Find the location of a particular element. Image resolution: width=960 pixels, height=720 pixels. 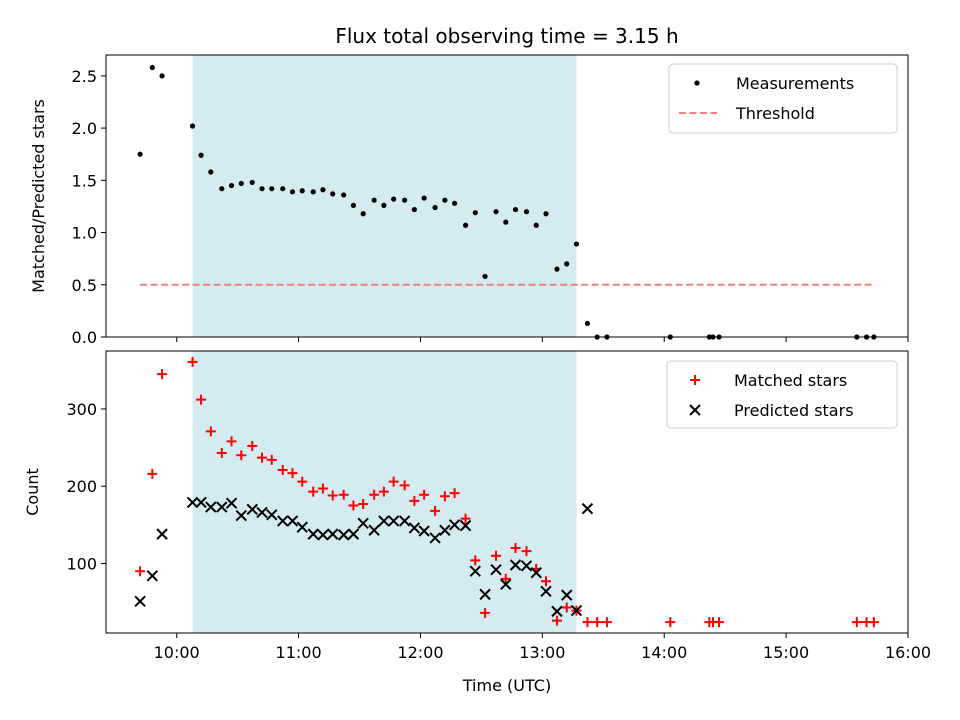

top-panel-x-ticks is located at coordinates (542, 339).